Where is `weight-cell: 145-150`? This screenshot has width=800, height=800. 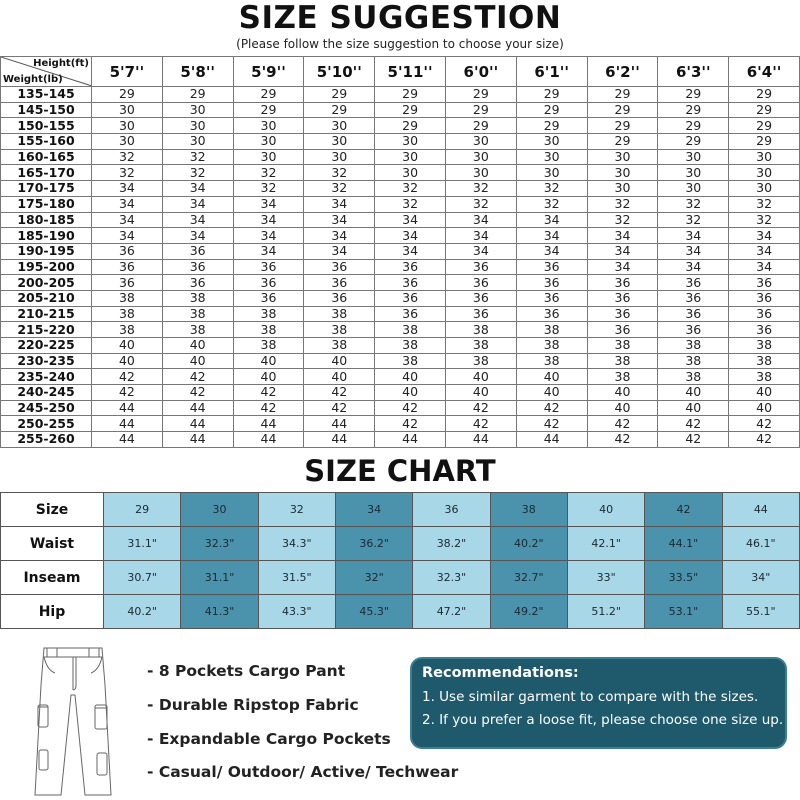 weight-cell: 145-150 is located at coordinates (46, 110).